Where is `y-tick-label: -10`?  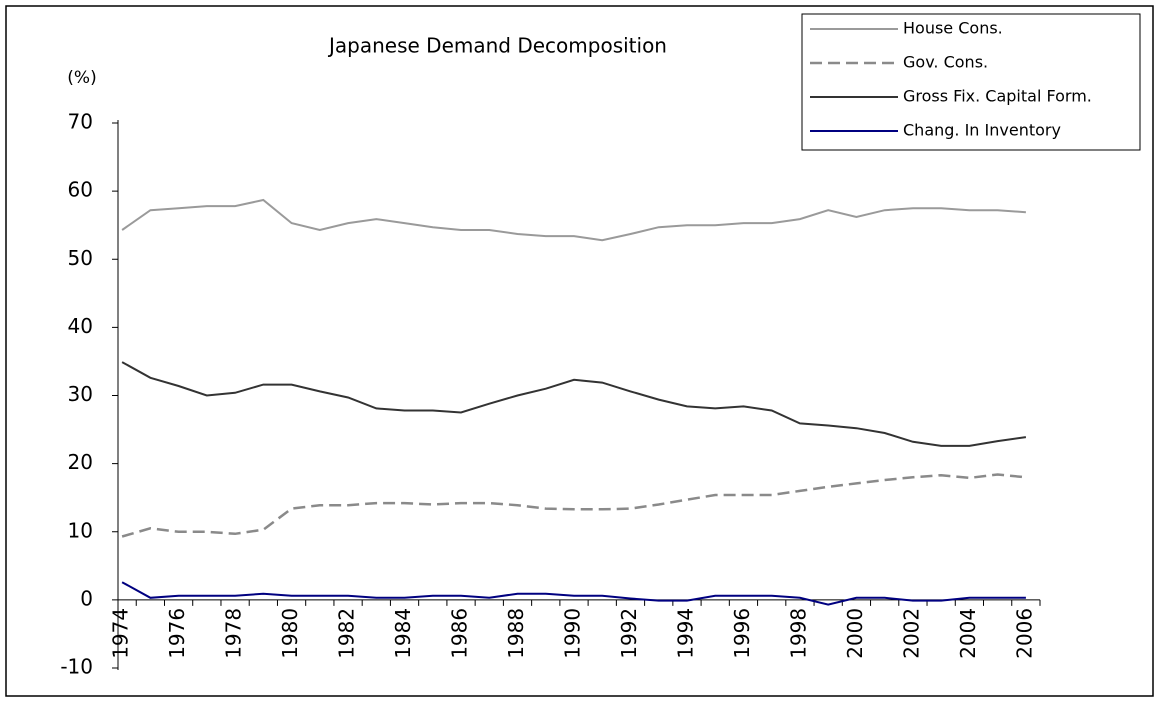
y-tick-label: -10 is located at coordinates (76, 667).